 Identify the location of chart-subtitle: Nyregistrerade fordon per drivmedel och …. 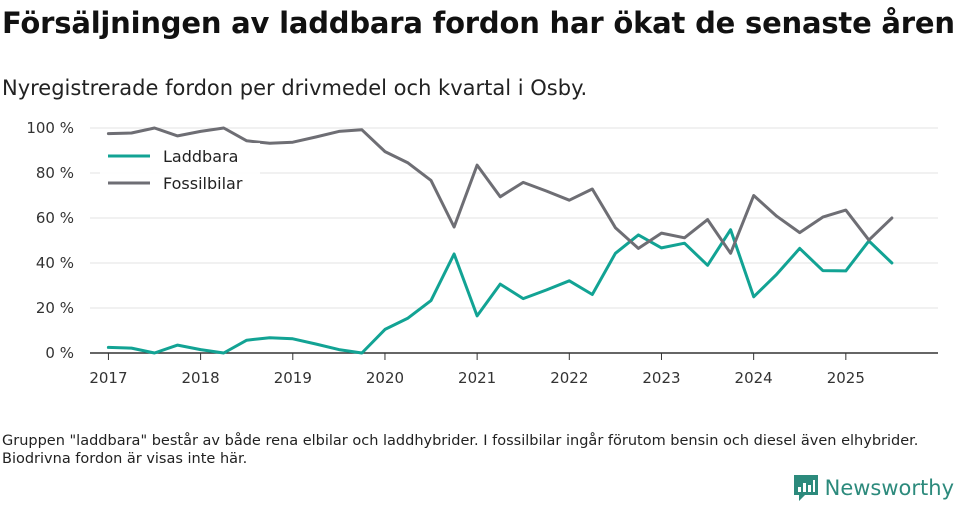
(295, 88).